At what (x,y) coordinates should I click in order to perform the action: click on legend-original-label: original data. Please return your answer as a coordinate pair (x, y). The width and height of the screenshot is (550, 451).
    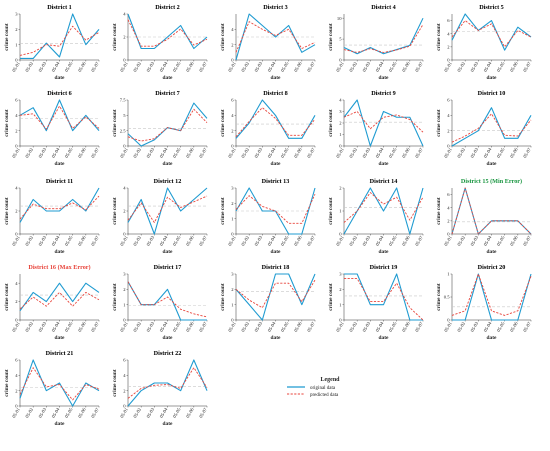
    Looking at the image, I should click on (323, 388).